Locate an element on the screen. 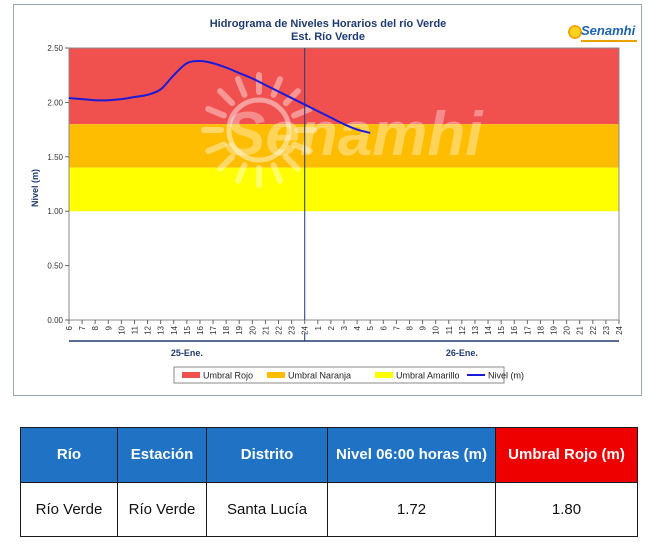 The height and width of the screenshot is (545, 666). x-tick-label: 1 is located at coordinates (318, 327).